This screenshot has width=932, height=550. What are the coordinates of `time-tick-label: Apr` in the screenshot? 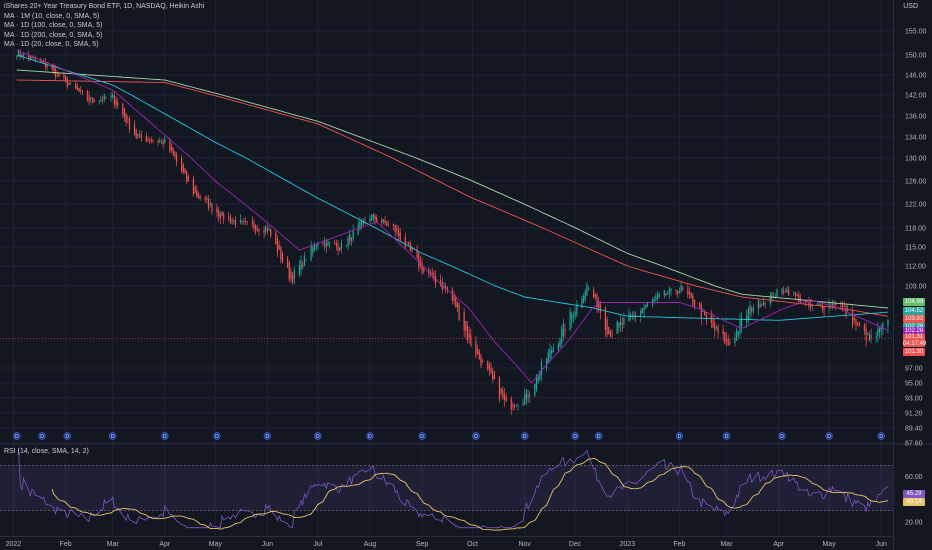 It's located at (165, 544).